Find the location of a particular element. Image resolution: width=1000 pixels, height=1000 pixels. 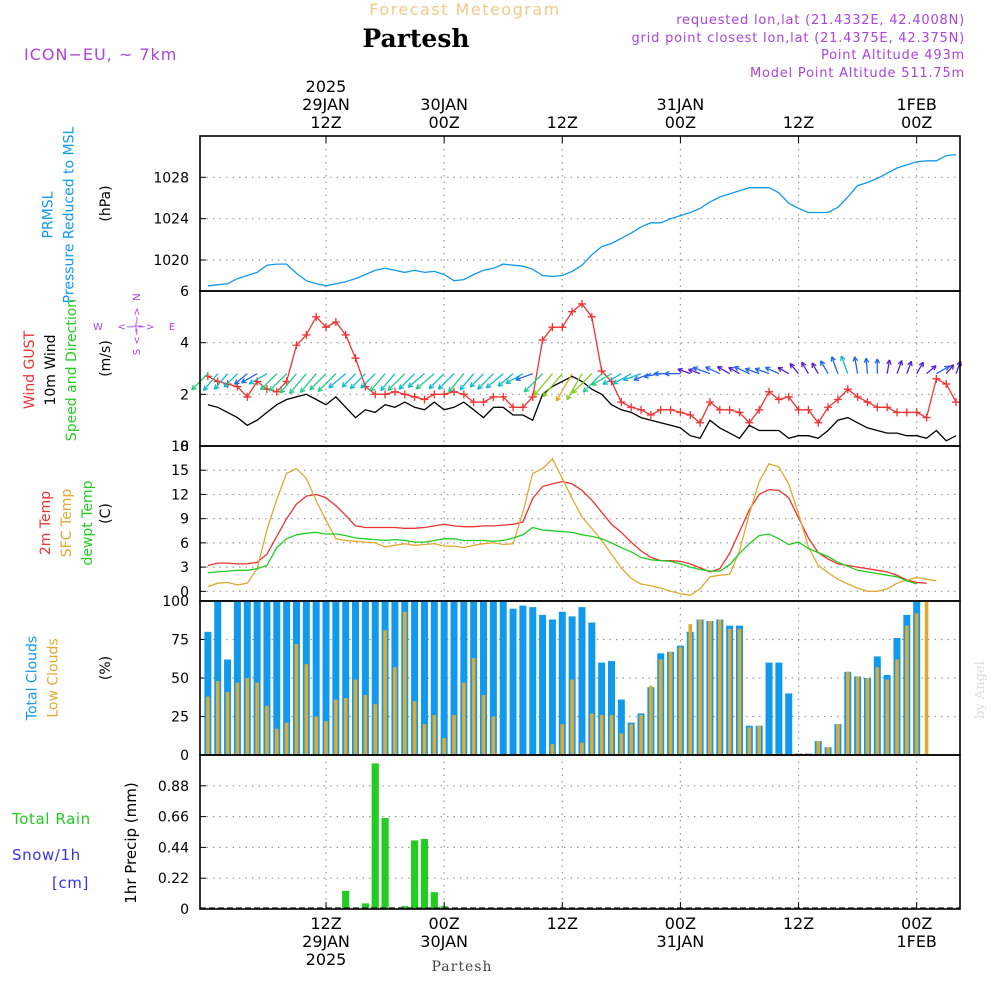

panel-frame is located at coordinates (580, 523).